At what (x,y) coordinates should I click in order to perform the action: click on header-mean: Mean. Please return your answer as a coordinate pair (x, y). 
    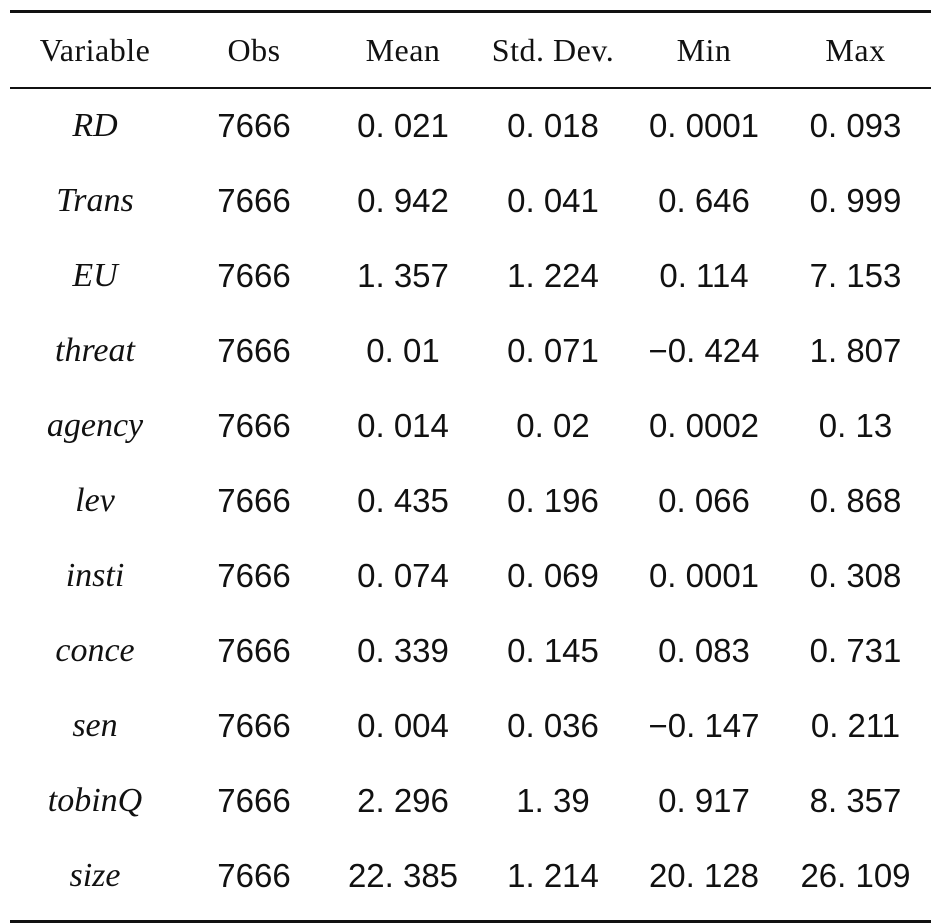
    Looking at the image, I should click on (403, 49).